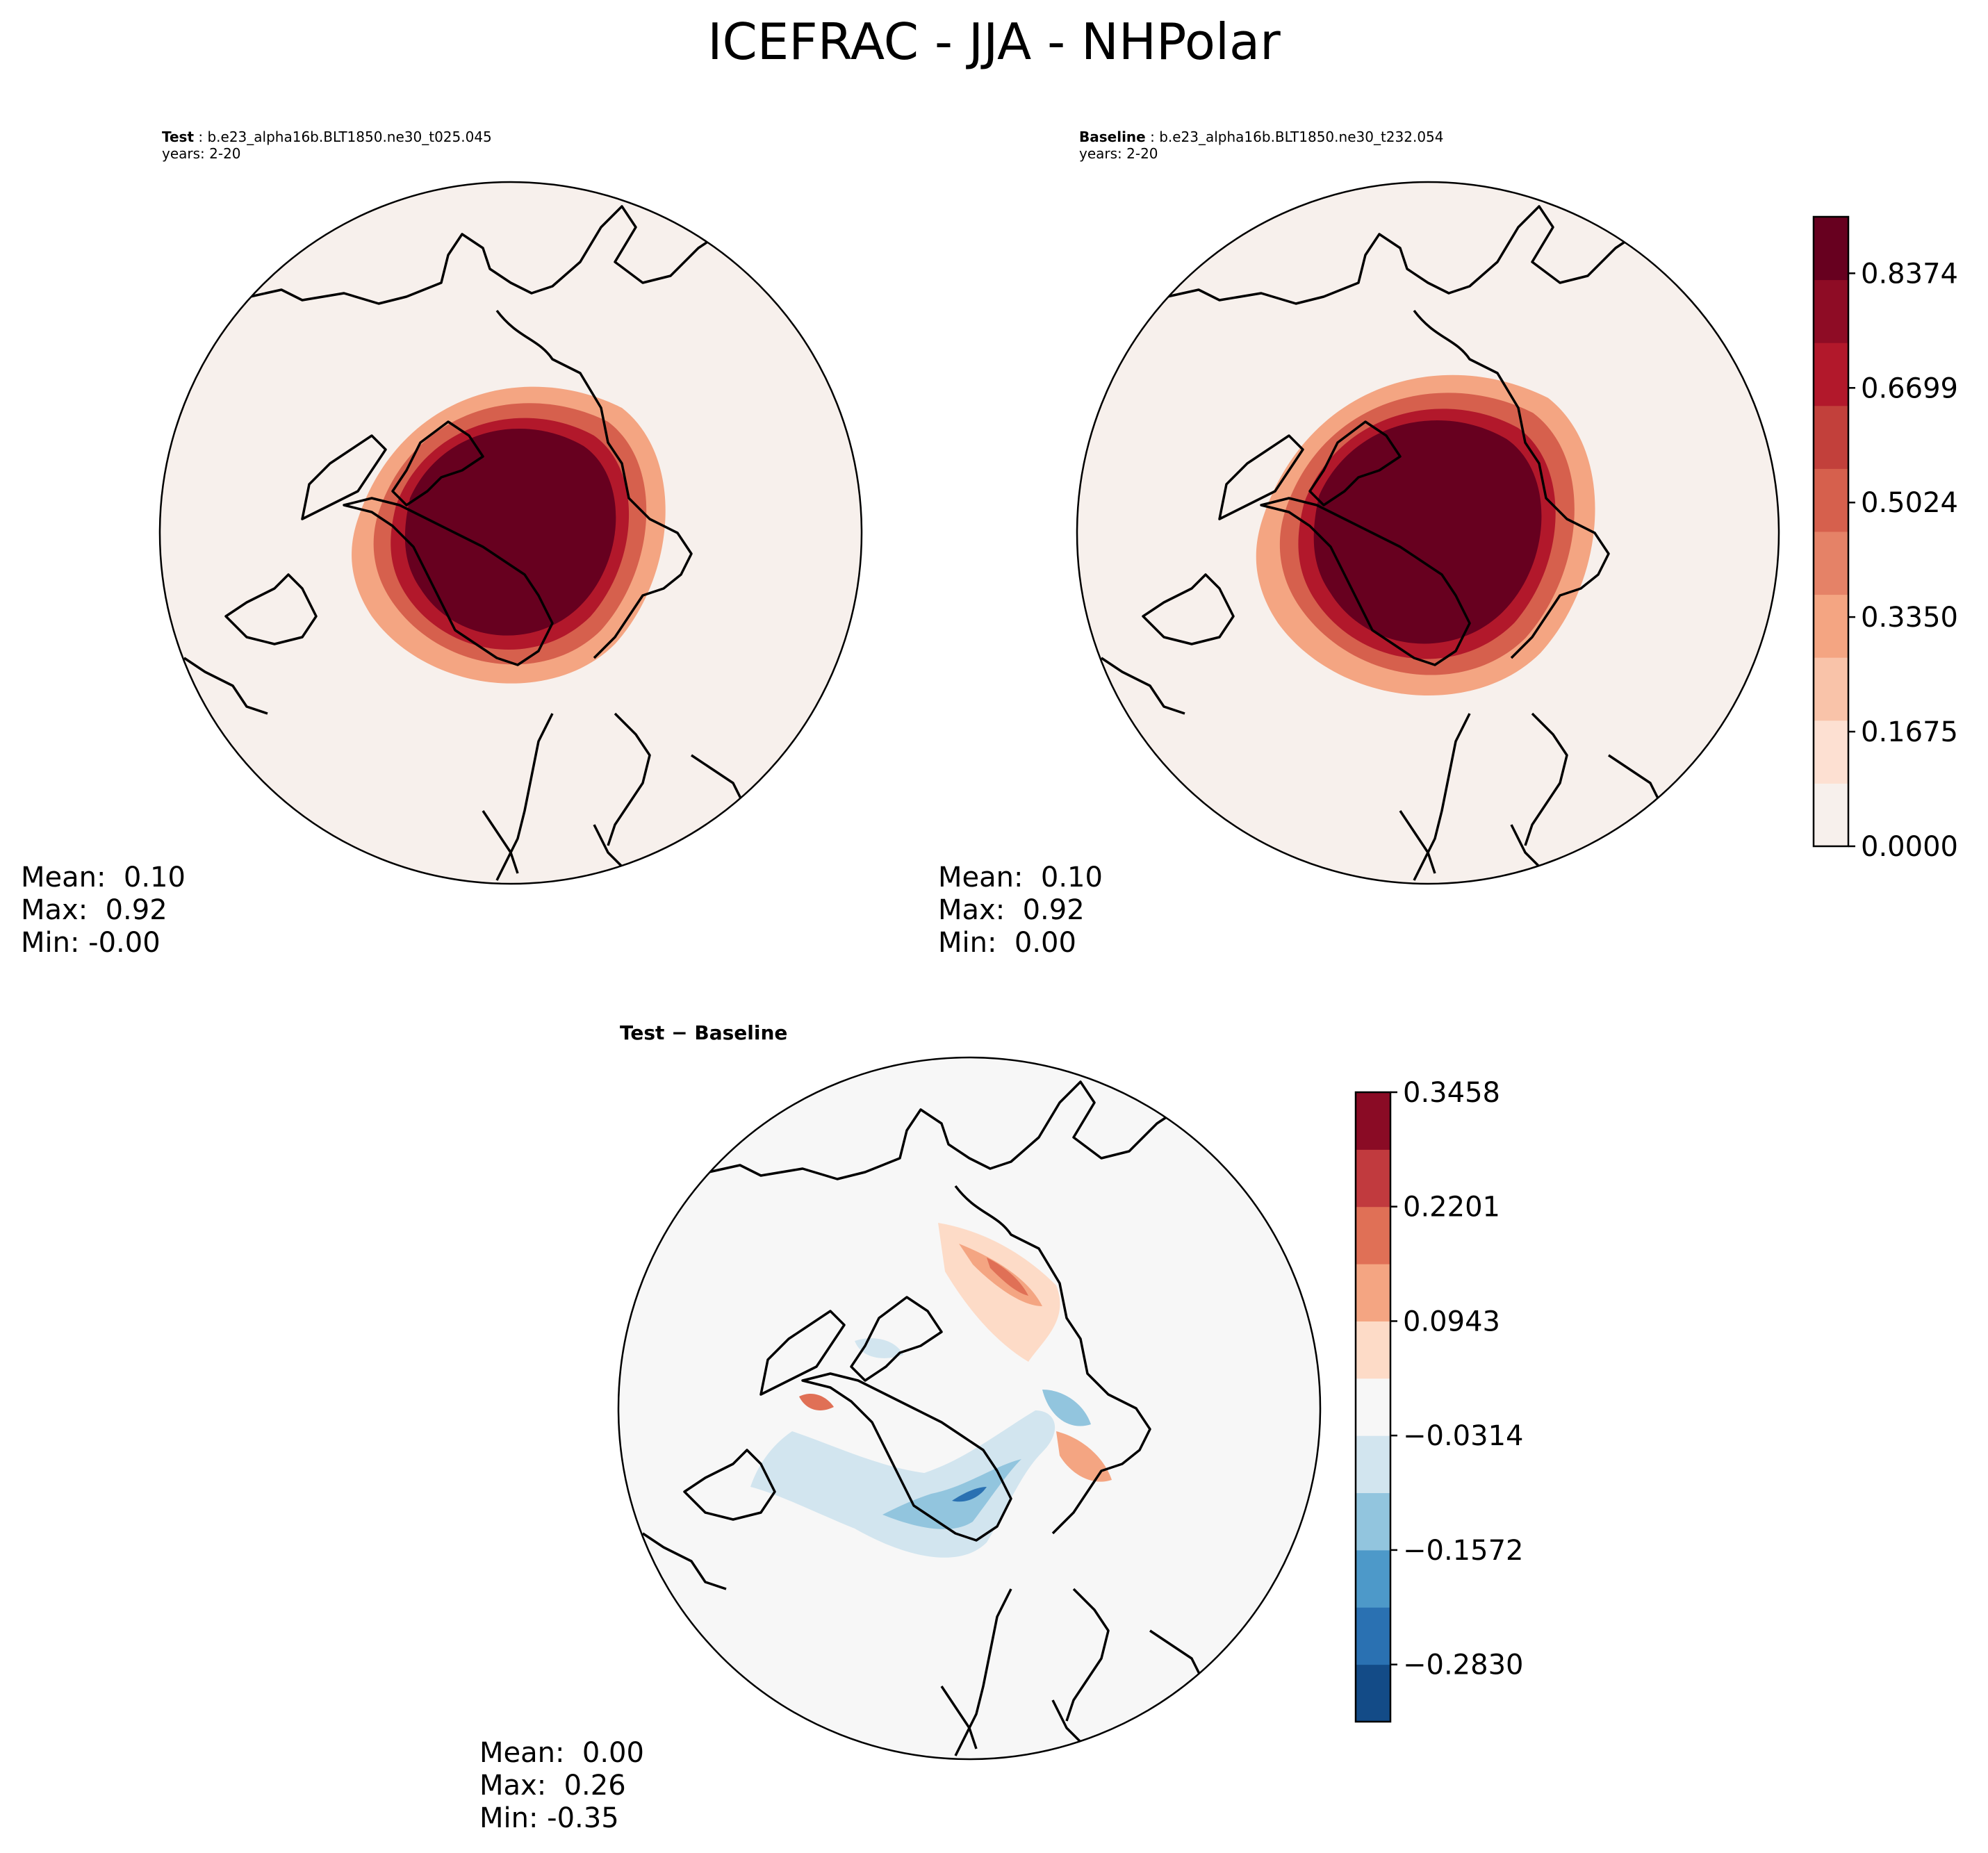 This screenshot has width=1988, height=1853. What do you see at coordinates (178, 137) in the screenshot?
I see `test-label: Test` at bounding box center [178, 137].